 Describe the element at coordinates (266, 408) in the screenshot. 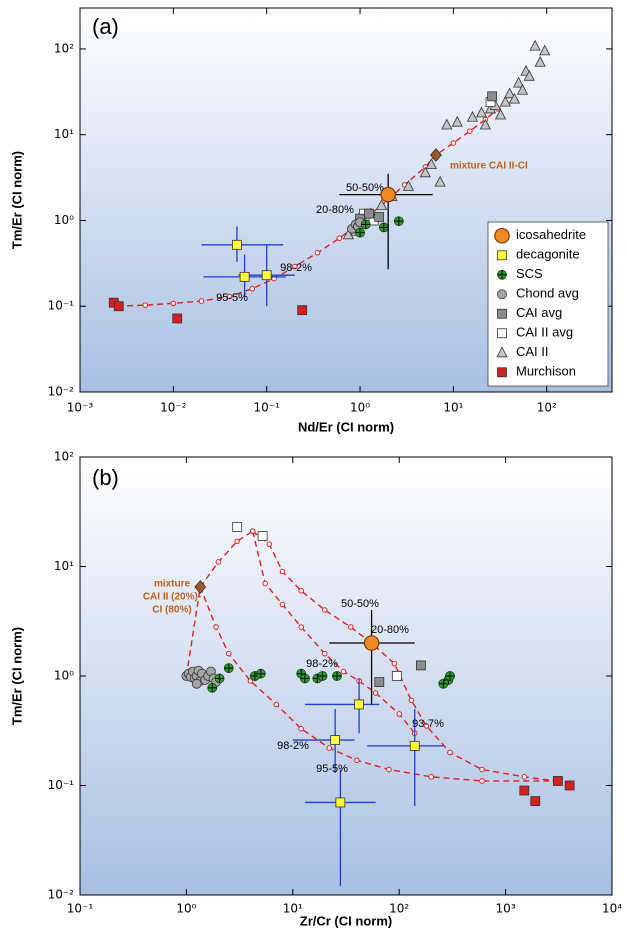

I see `x-tick-label: 10⁻¹` at that location.